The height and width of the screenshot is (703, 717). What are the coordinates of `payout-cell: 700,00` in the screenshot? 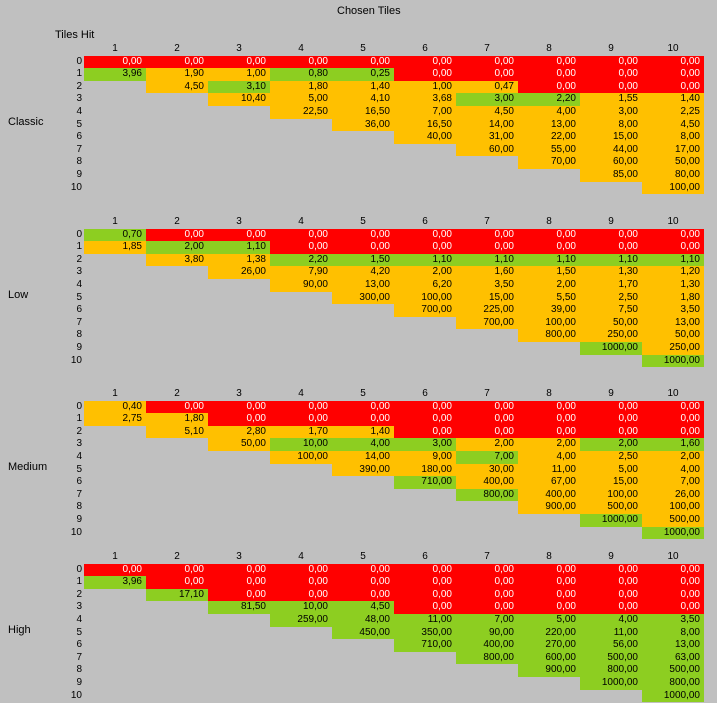 It's located at (487, 323).